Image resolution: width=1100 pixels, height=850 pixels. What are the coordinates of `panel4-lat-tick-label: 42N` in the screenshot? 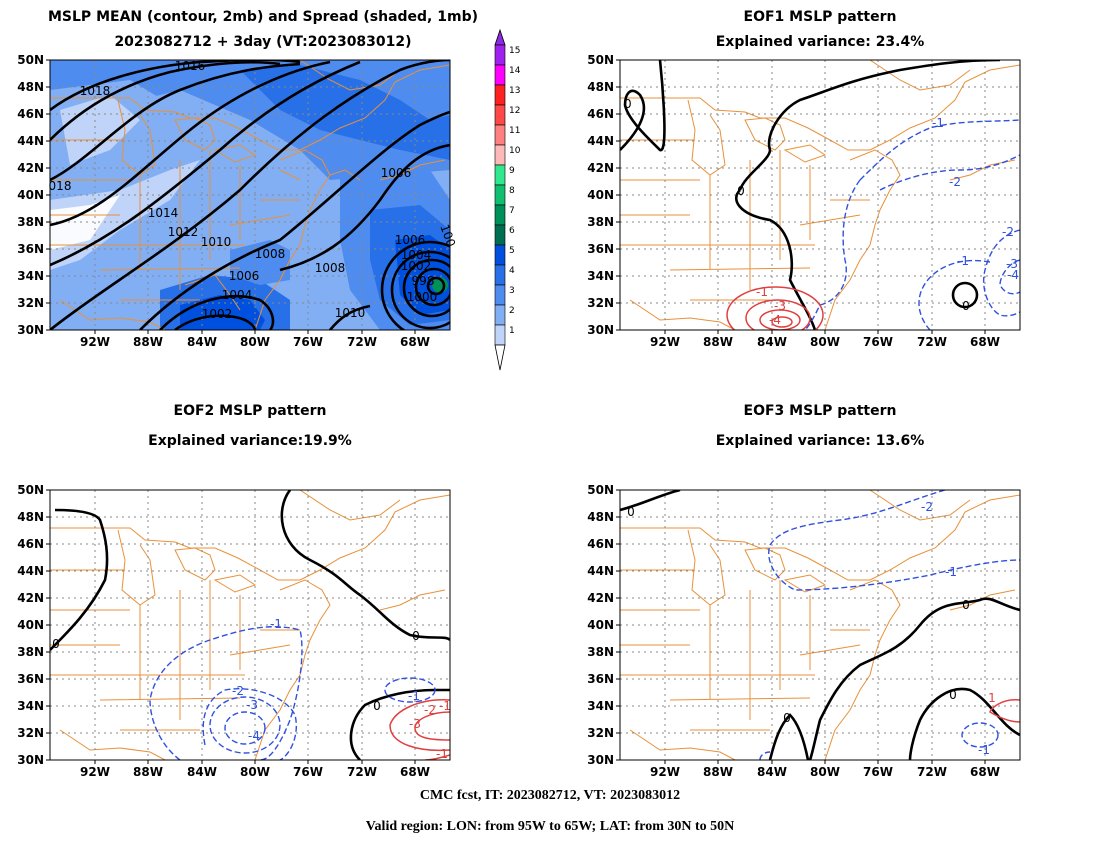 It's located at (600, 598).